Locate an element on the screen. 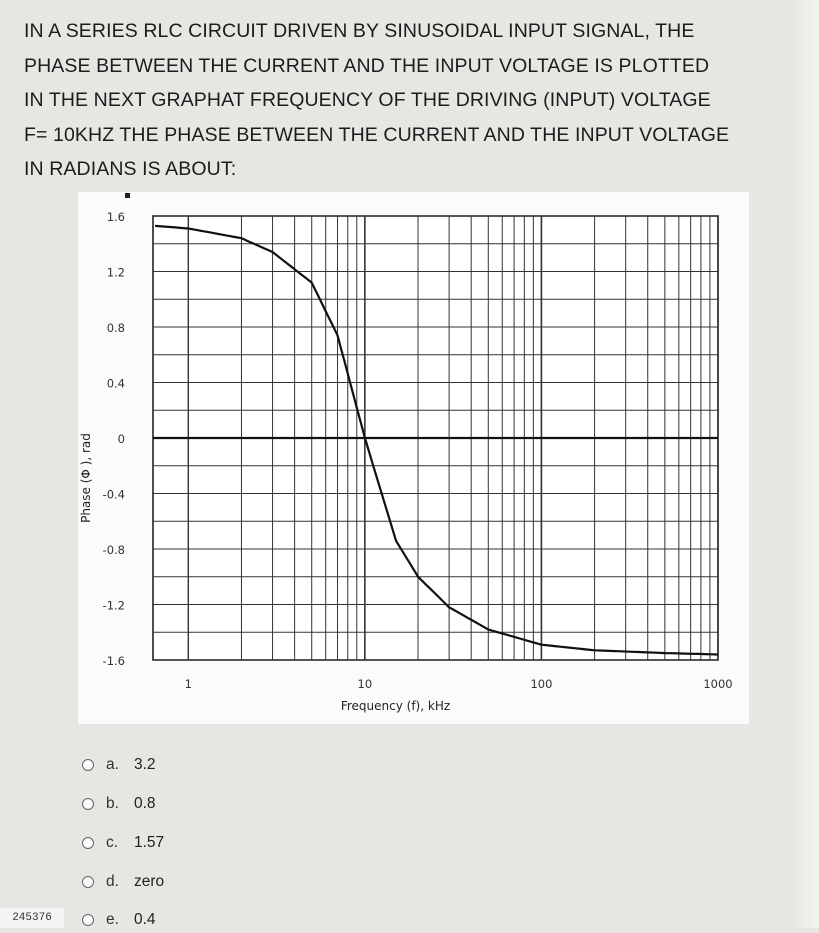 This screenshot has height=933, width=819. option-value: zero is located at coordinates (149, 881).